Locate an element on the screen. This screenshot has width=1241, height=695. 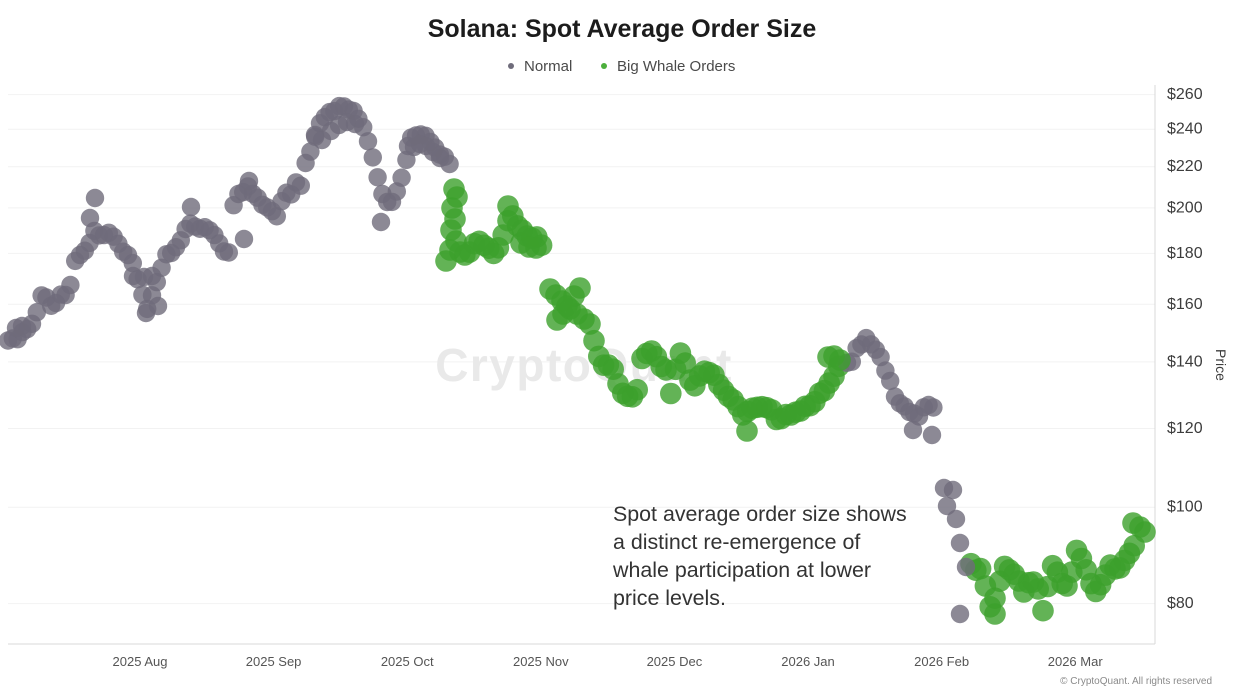
svg-text: Normal is located at coordinates (548, 66).